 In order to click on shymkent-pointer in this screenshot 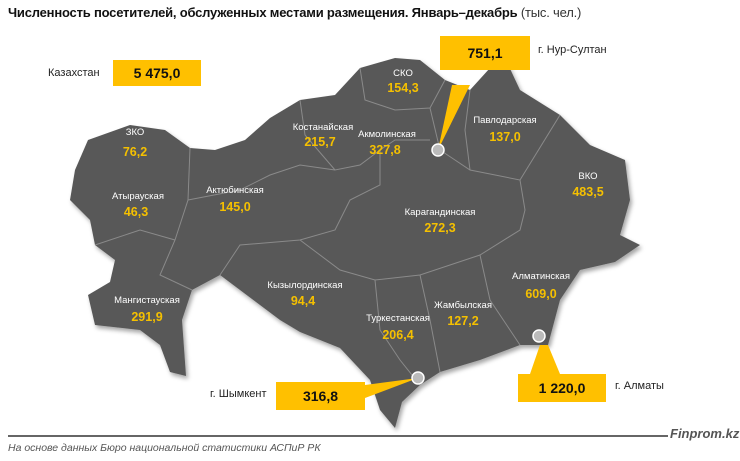, I will do `click(391, 388)`.